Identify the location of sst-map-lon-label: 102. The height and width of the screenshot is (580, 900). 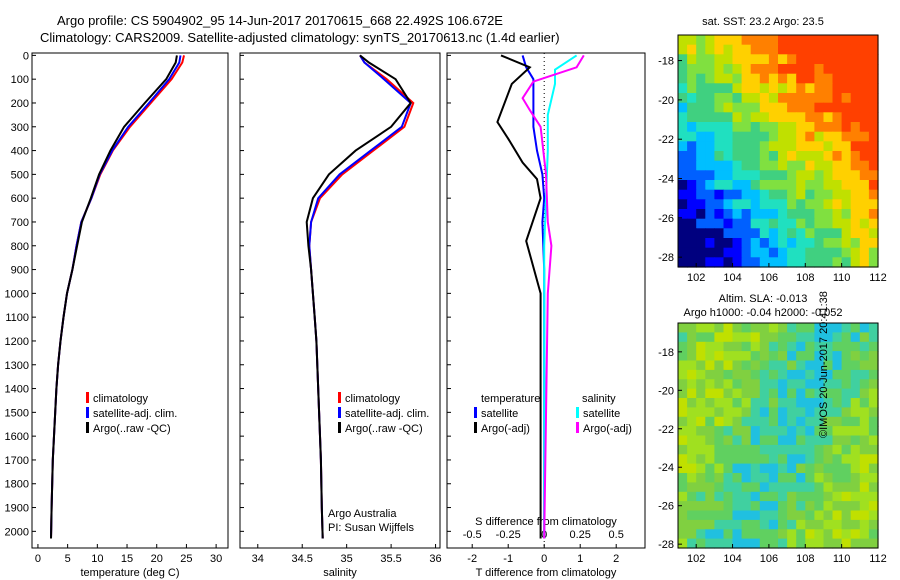
(696, 278).